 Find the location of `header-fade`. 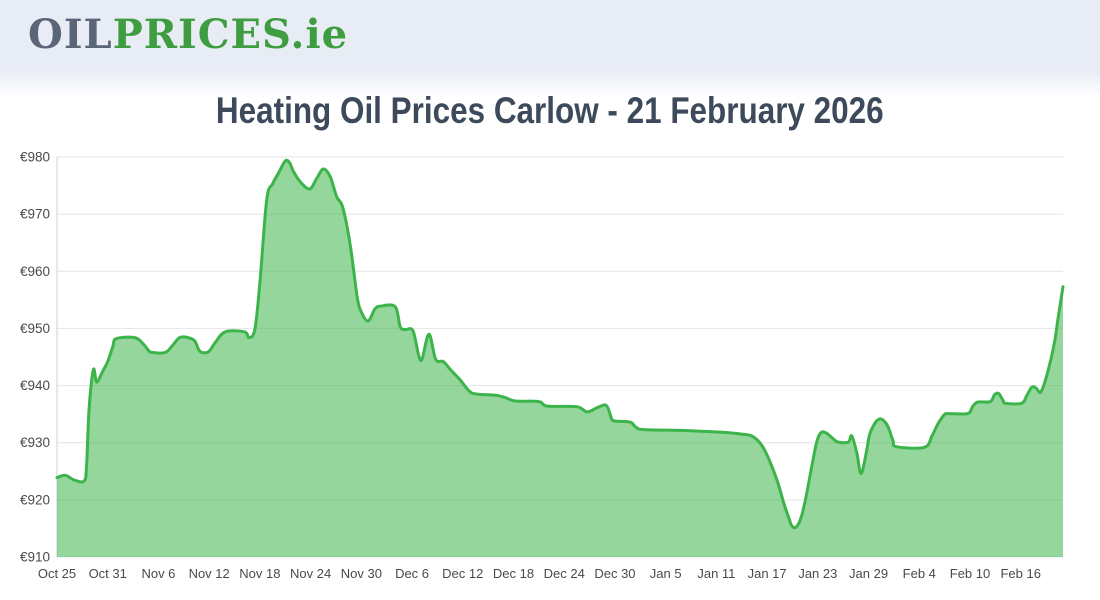

header-fade is located at coordinates (550, 84).